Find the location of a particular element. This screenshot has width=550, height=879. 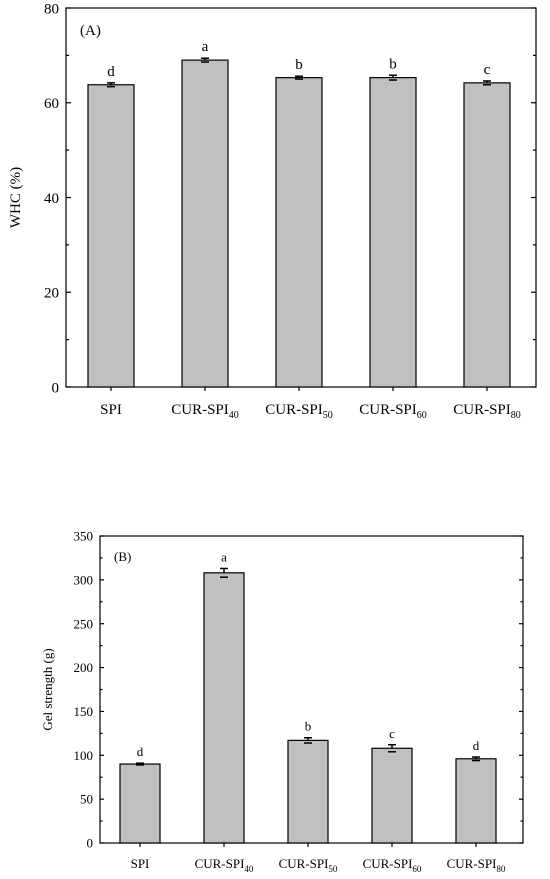

y-tick-label: 20 is located at coordinates (51, 294).